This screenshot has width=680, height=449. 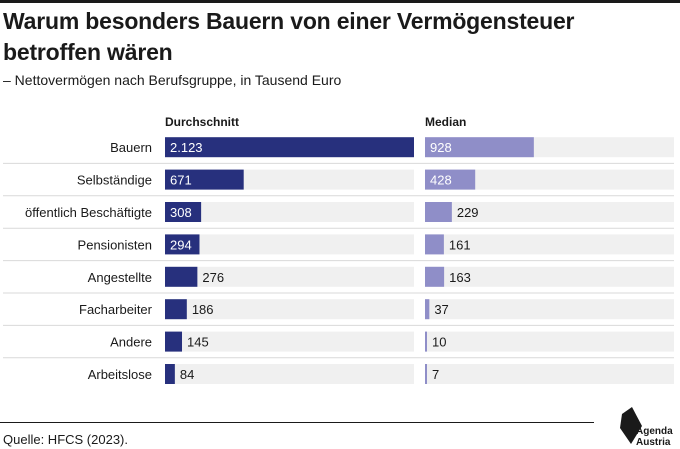 I want to click on average-value-label: 671, so click(x=181, y=180).